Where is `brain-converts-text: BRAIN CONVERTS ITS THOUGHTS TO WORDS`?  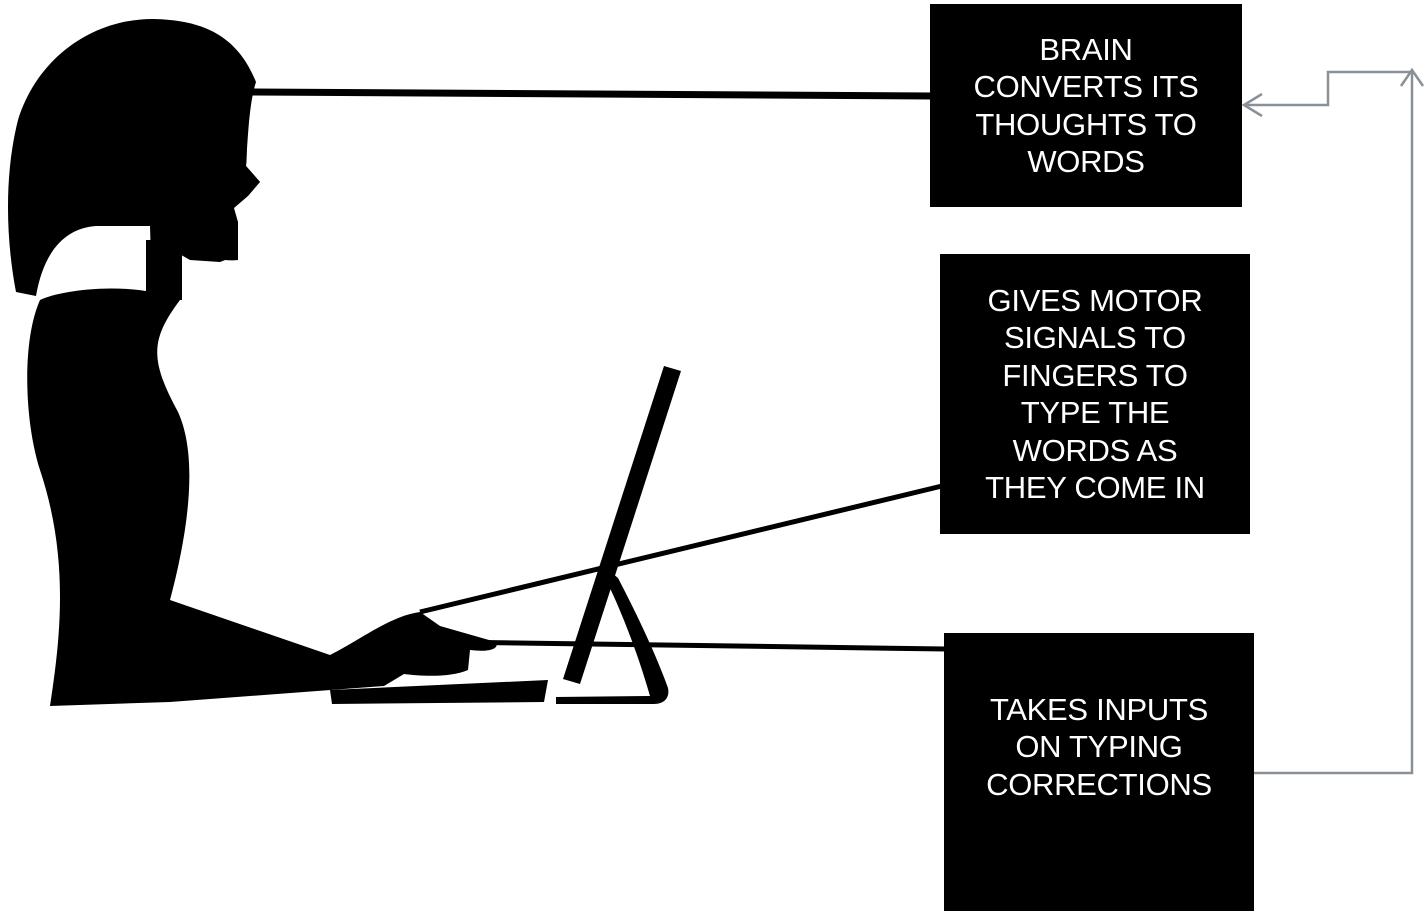
brain-converts-text: BRAIN CONVERTS ITS THOUGHTS TO WORDS is located at coordinates (1086, 105).